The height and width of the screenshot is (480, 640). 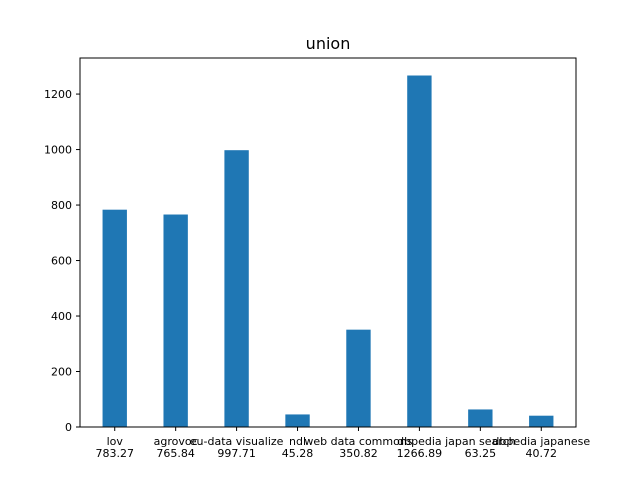 I want to click on x-value-label-0: 783.27, so click(x=114, y=453).